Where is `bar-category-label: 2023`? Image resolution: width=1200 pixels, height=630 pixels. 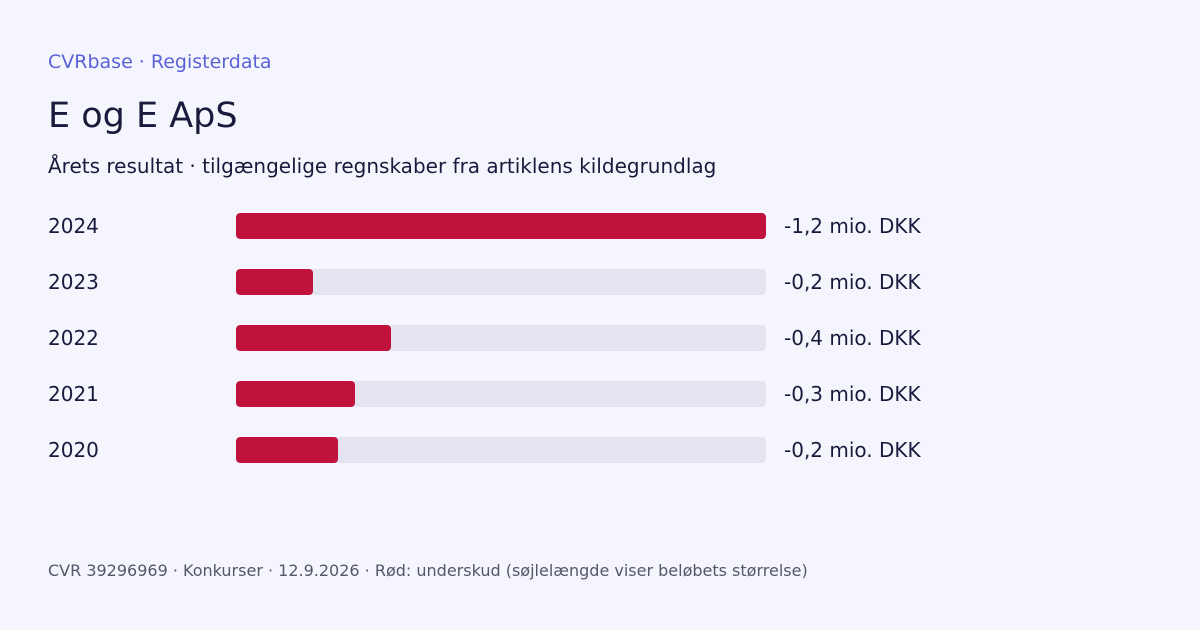
bar-category-label: 2023 is located at coordinates (73, 282).